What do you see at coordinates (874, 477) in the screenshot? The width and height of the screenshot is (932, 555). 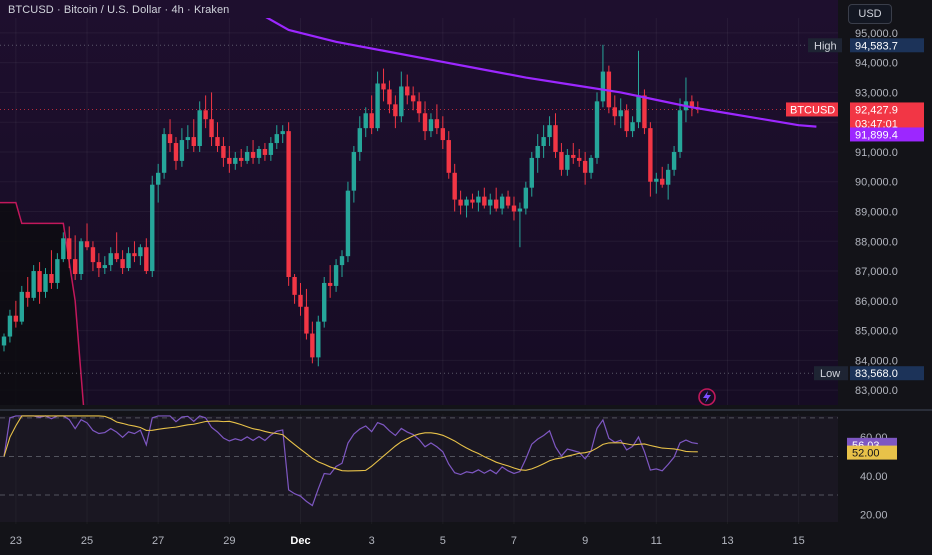 I see `rsi-tick-label: 40.00` at bounding box center [874, 477].